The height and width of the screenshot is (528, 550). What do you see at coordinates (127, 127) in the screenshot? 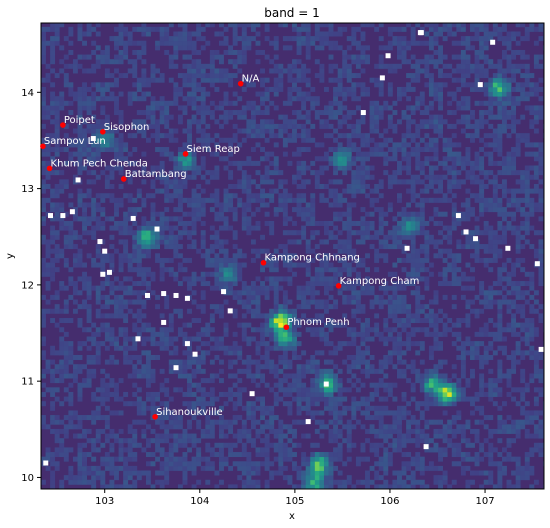
I see `city-label: Sisophon` at bounding box center [127, 127].